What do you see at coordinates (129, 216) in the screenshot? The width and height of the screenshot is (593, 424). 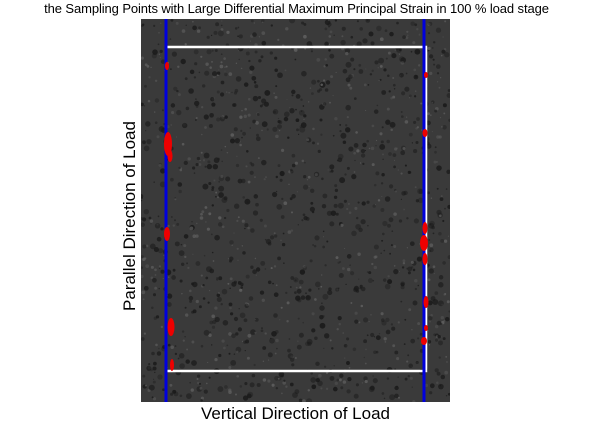 I see `y-axis-label: Parallel Direction of Load` at bounding box center [129, 216].